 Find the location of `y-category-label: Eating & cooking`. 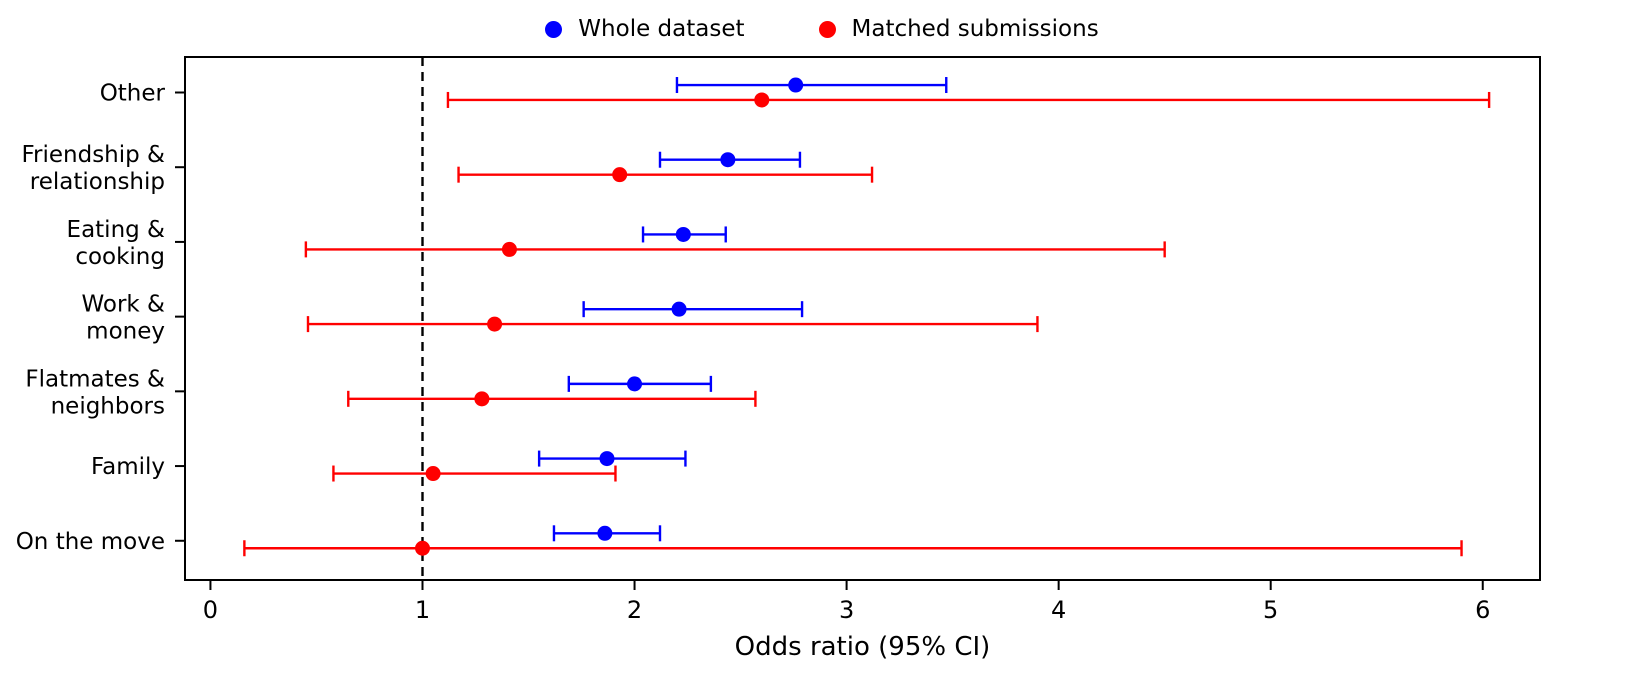

y-category-label: Eating & cooking is located at coordinates (116, 243).